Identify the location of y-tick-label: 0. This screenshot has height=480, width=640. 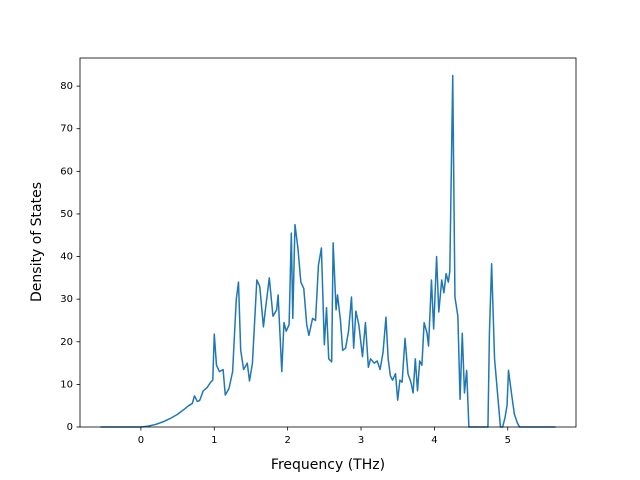
(70, 427).